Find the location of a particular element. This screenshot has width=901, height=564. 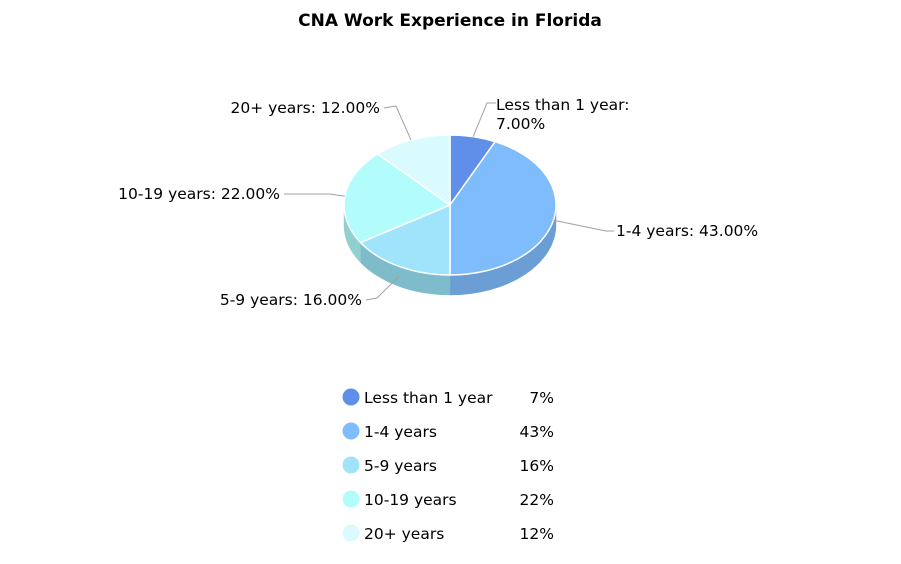

pie-slices is located at coordinates (450, 205).